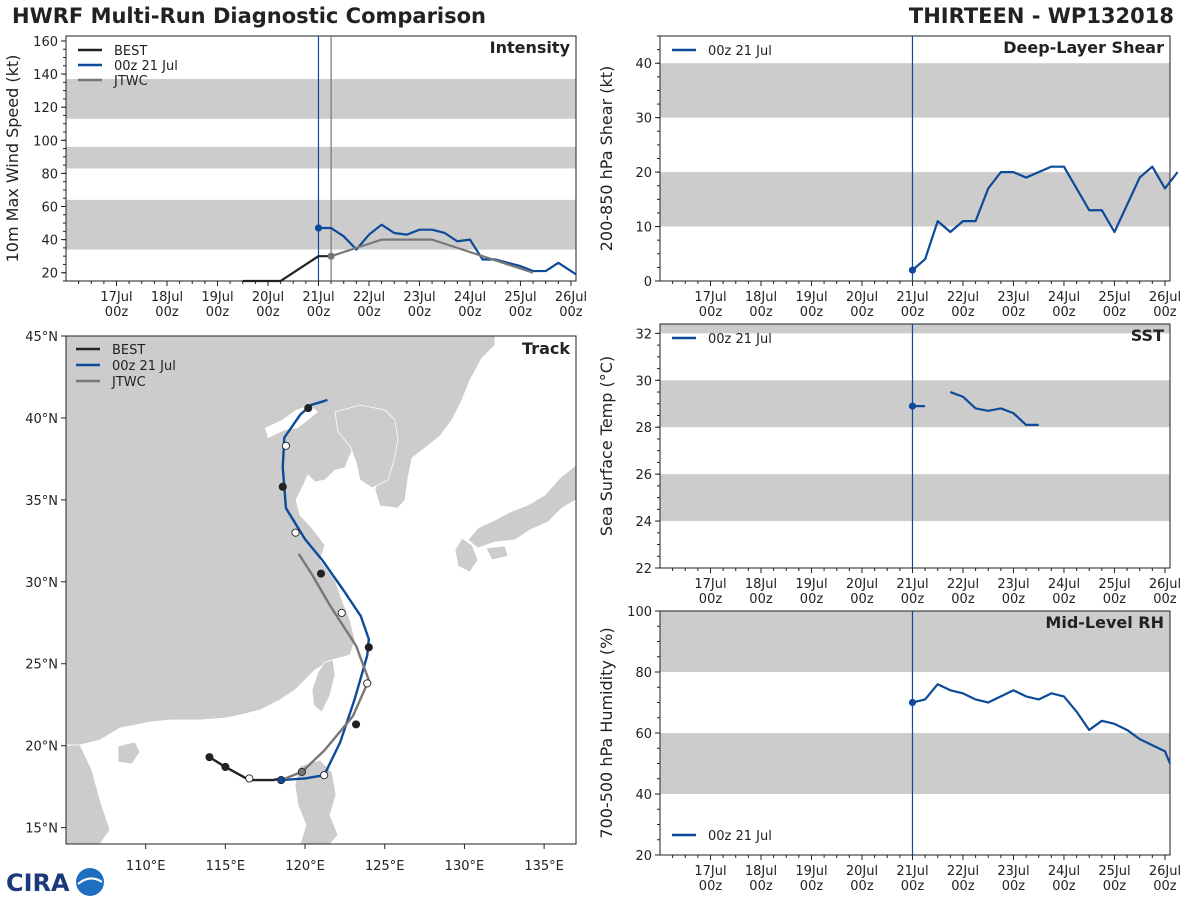 The width and height of the screenshot is (1200, 902). I want to click on intensity-ytick-label: 60, so click(49, 208).